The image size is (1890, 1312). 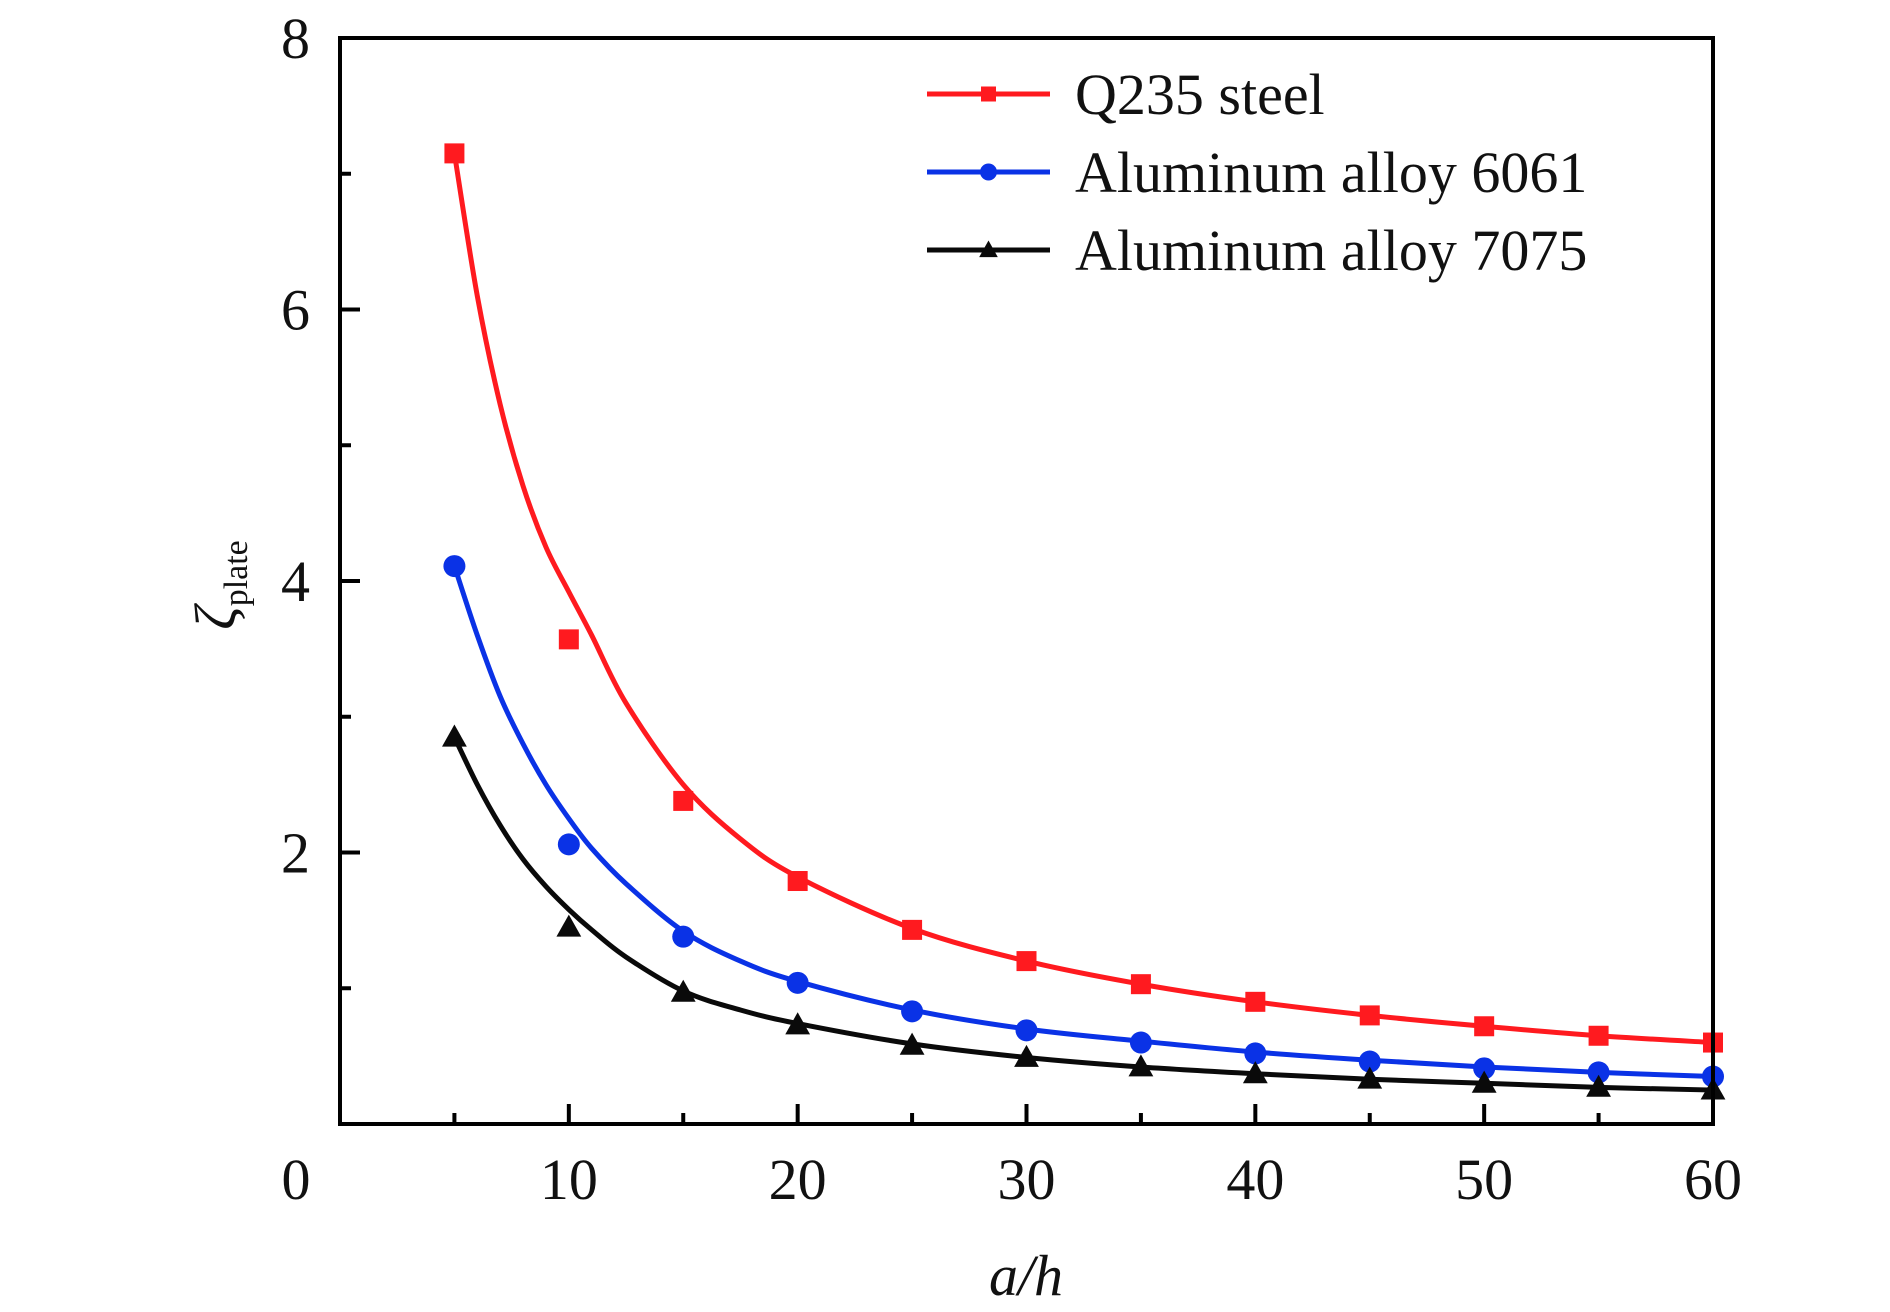 I want to click on x-axis-title: a/h, so click(x=1026, y=1275).